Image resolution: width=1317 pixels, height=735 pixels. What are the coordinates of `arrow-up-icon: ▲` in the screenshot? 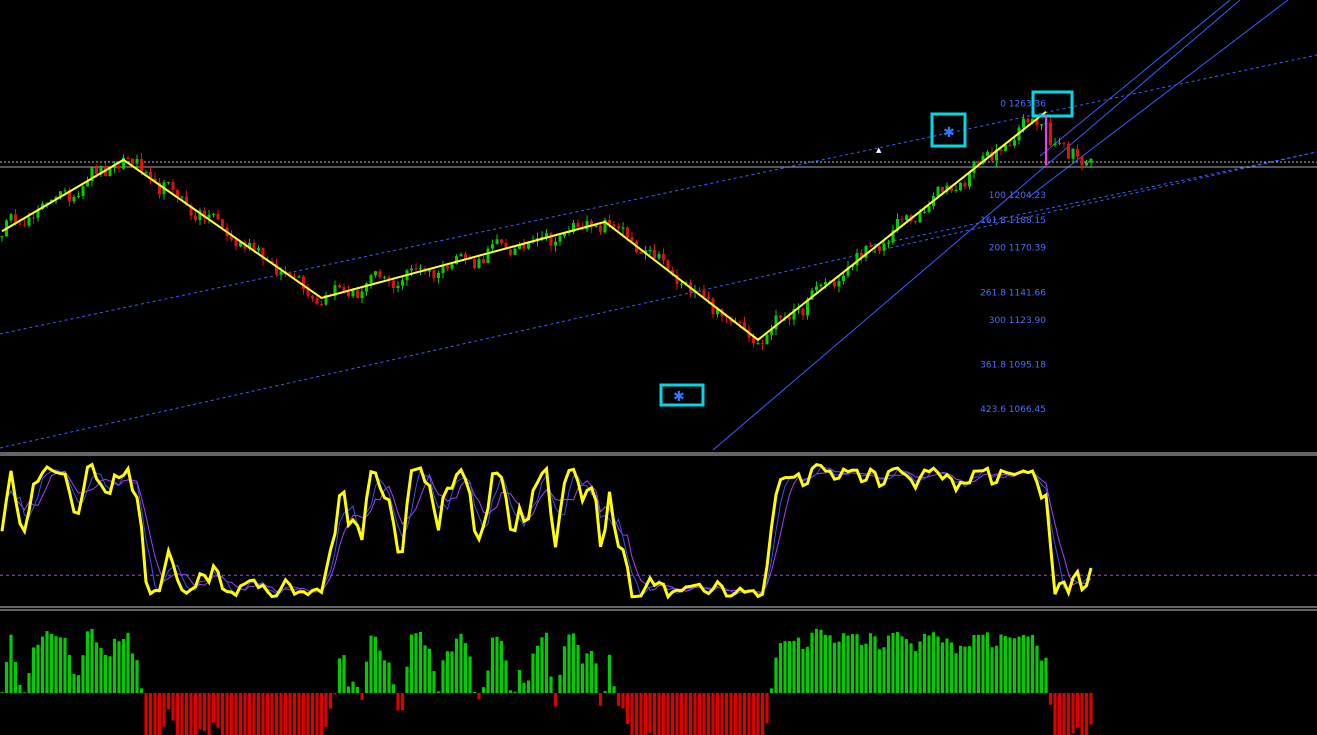 It's located at (879, 150).